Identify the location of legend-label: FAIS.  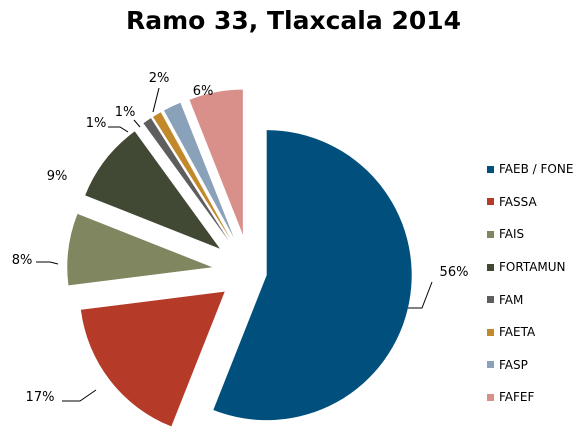
(512, 234).